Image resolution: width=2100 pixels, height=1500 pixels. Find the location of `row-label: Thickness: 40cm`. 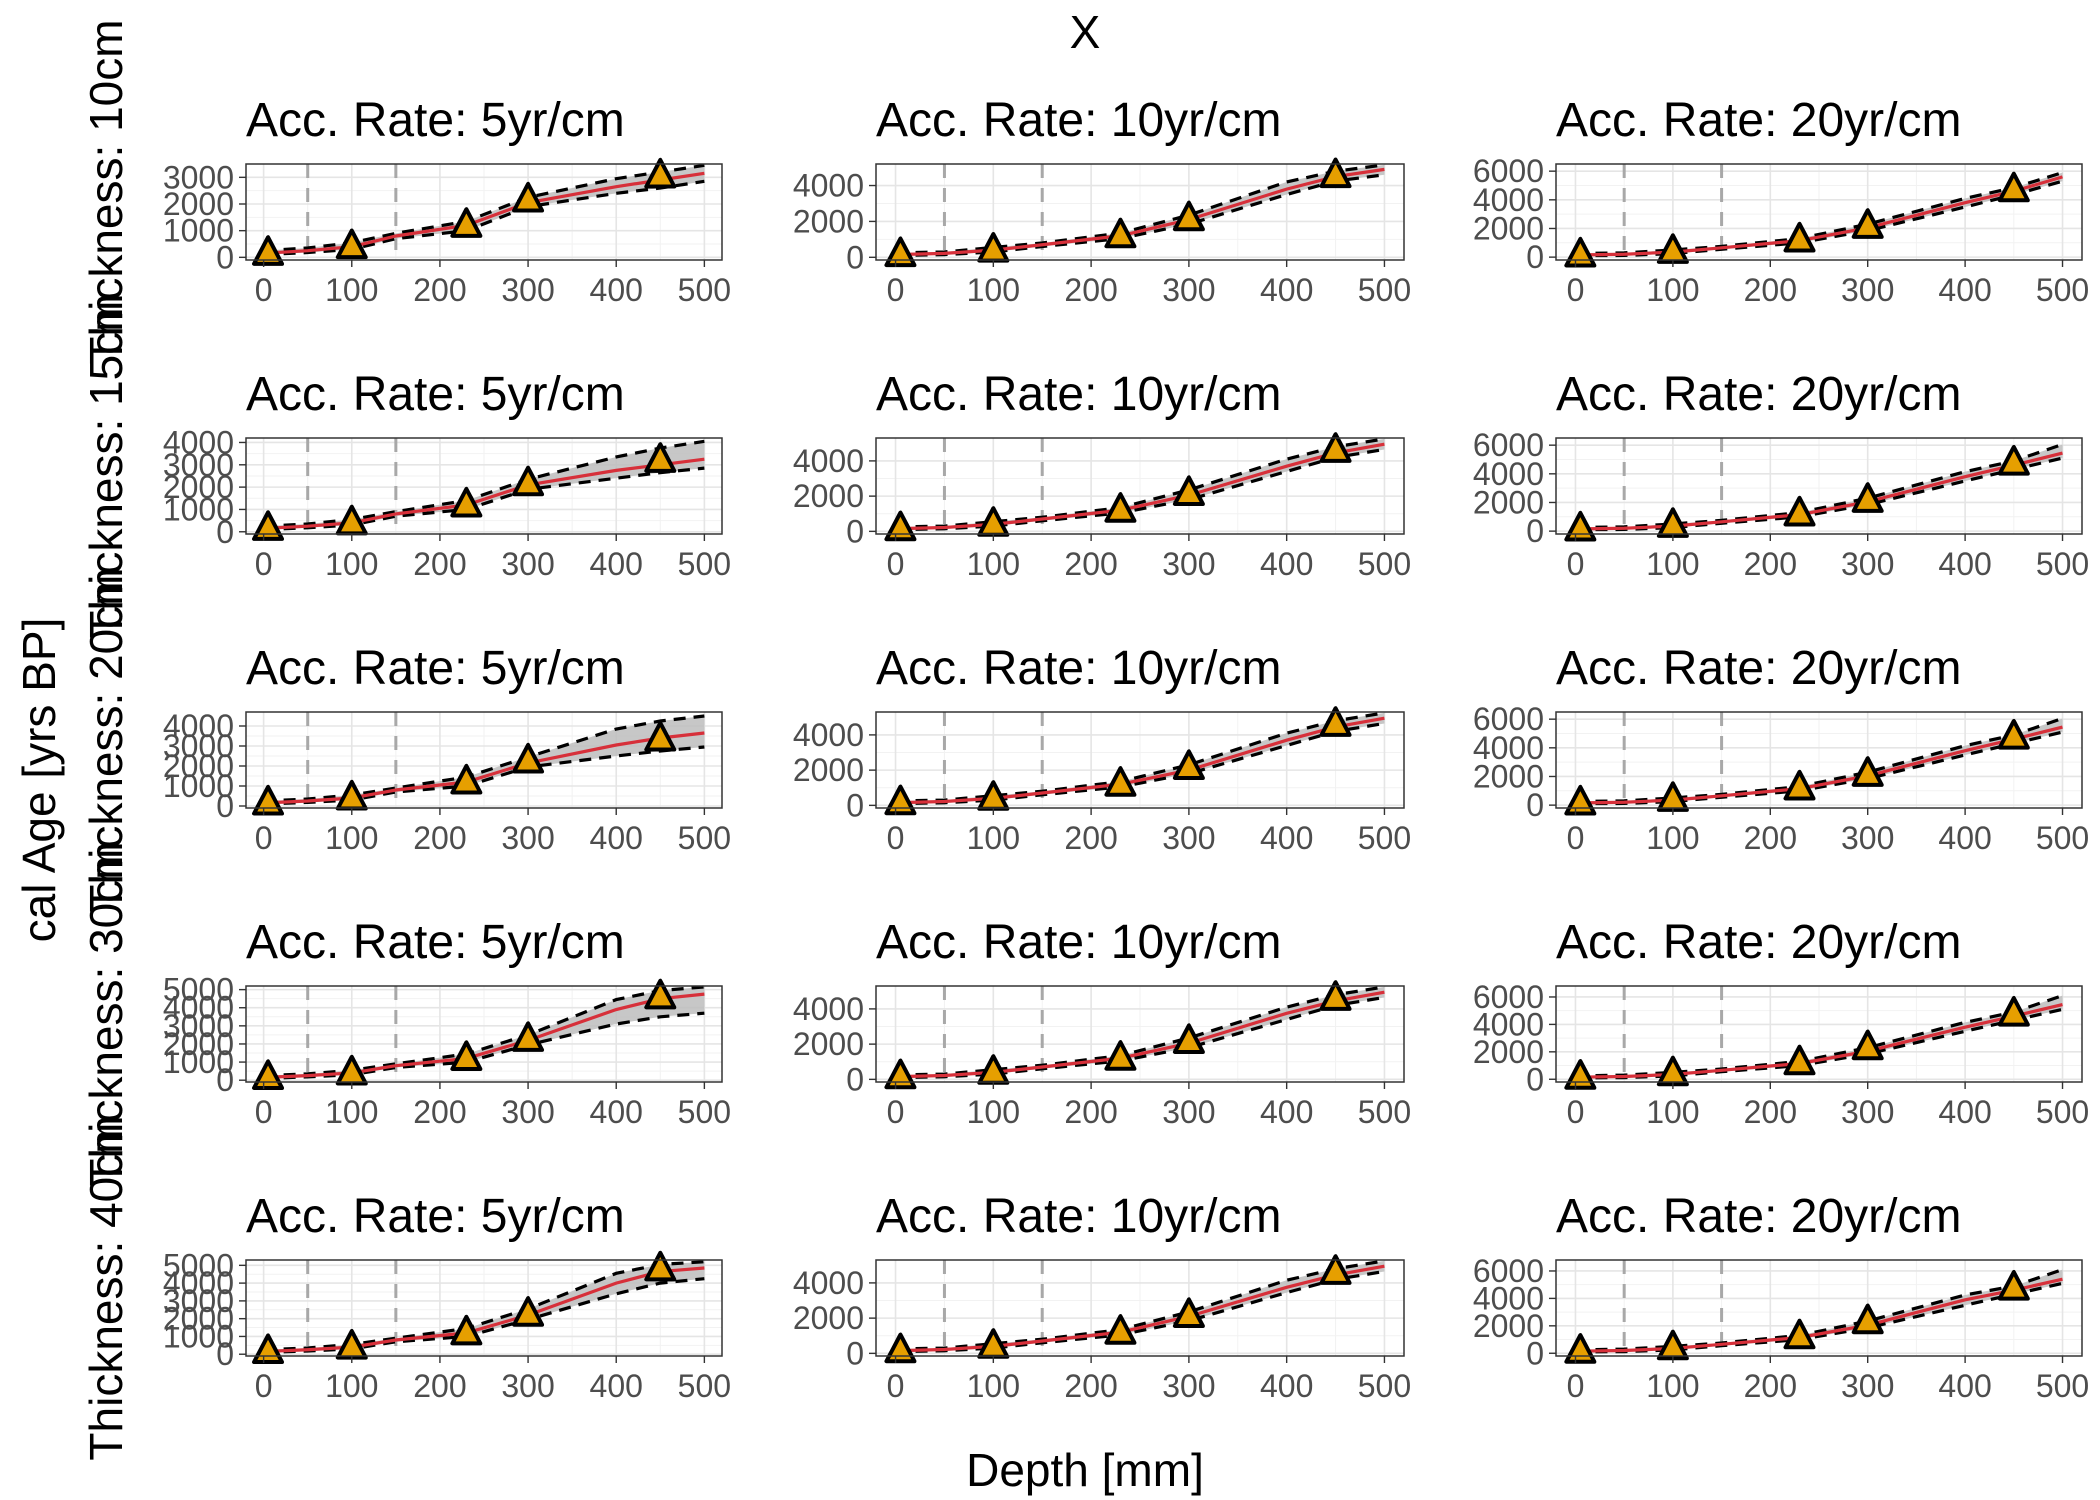

row-label: Thickness: 40cm is located at coordinates (106, 1287).